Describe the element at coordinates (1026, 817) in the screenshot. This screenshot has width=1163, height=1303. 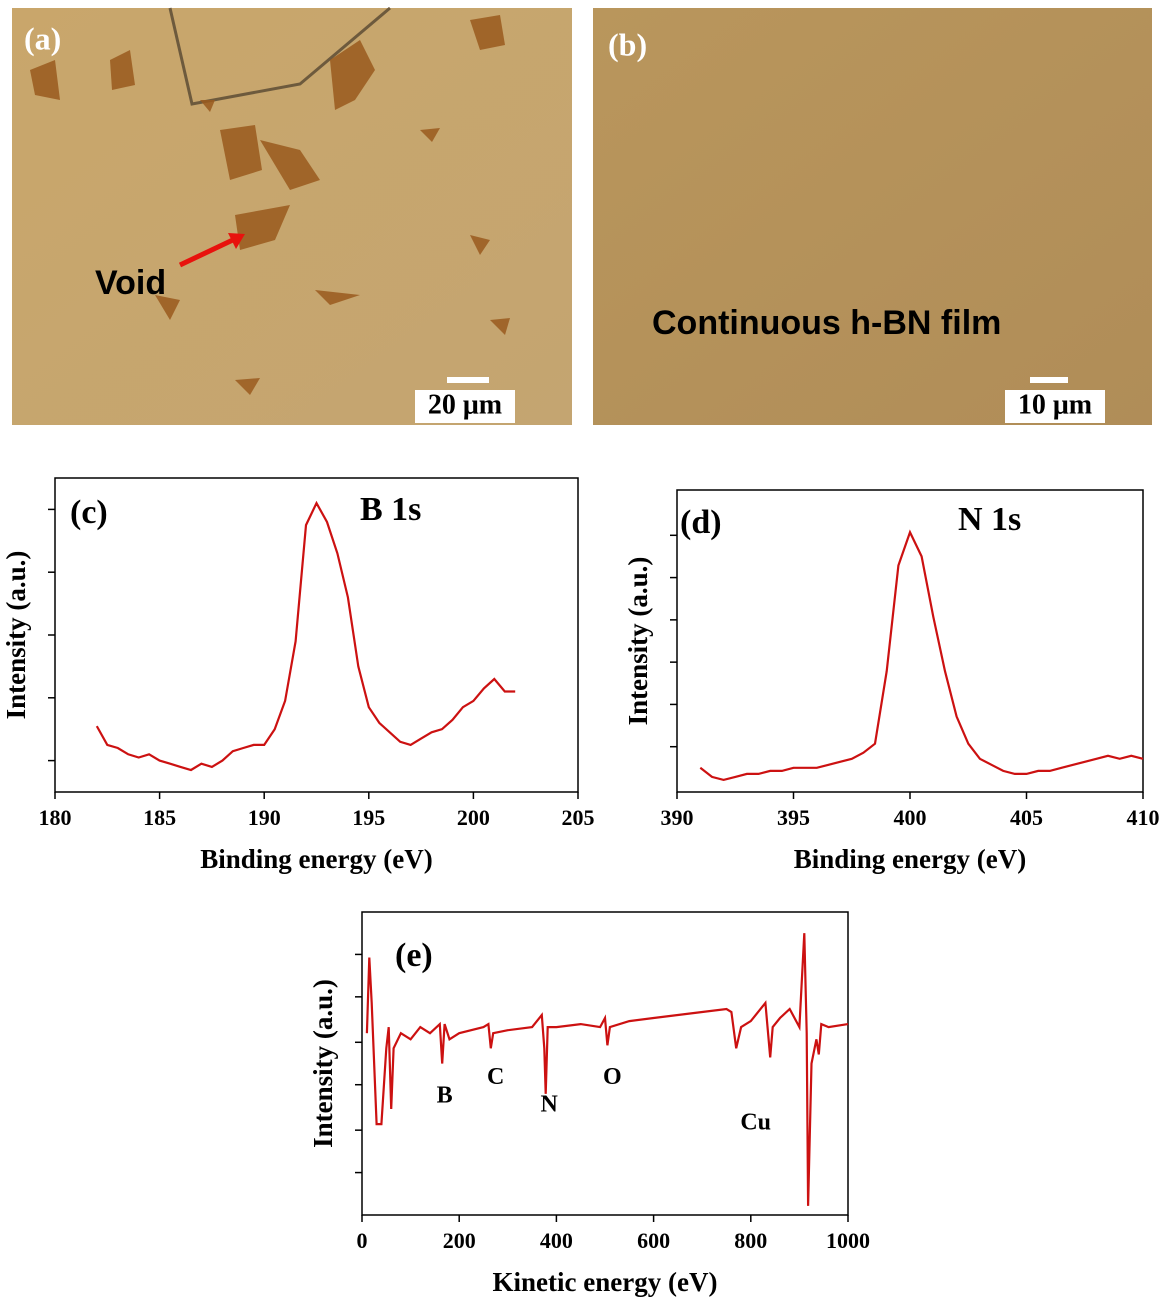
I see `x-tick-label: 405` at that location.